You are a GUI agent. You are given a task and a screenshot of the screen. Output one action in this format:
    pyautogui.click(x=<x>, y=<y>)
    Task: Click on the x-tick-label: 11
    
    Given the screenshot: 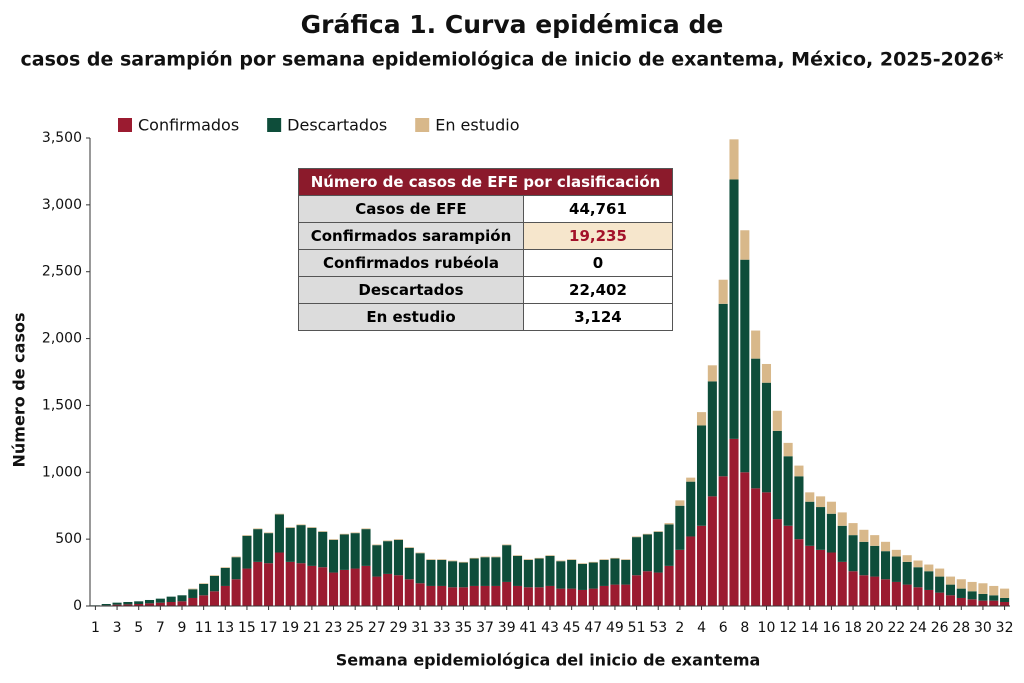 What is the action you would take?
    pyautogui.click(x=204, y=628)
    